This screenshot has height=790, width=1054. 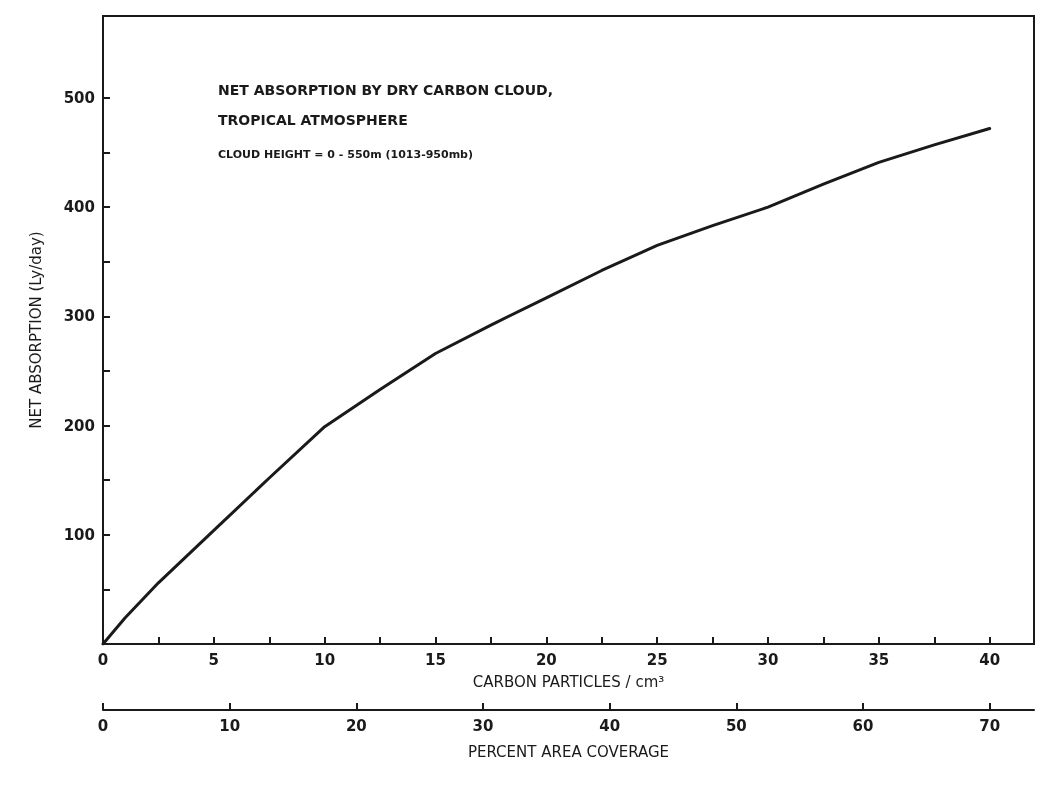 What do you see at coordinates (386, 105) in the screenshot?
I see `text: NET ABSORPTION BY DRY CARBON CLOUD, TROPICAL ATMOSPHERE` at bounding box center [386, 105].